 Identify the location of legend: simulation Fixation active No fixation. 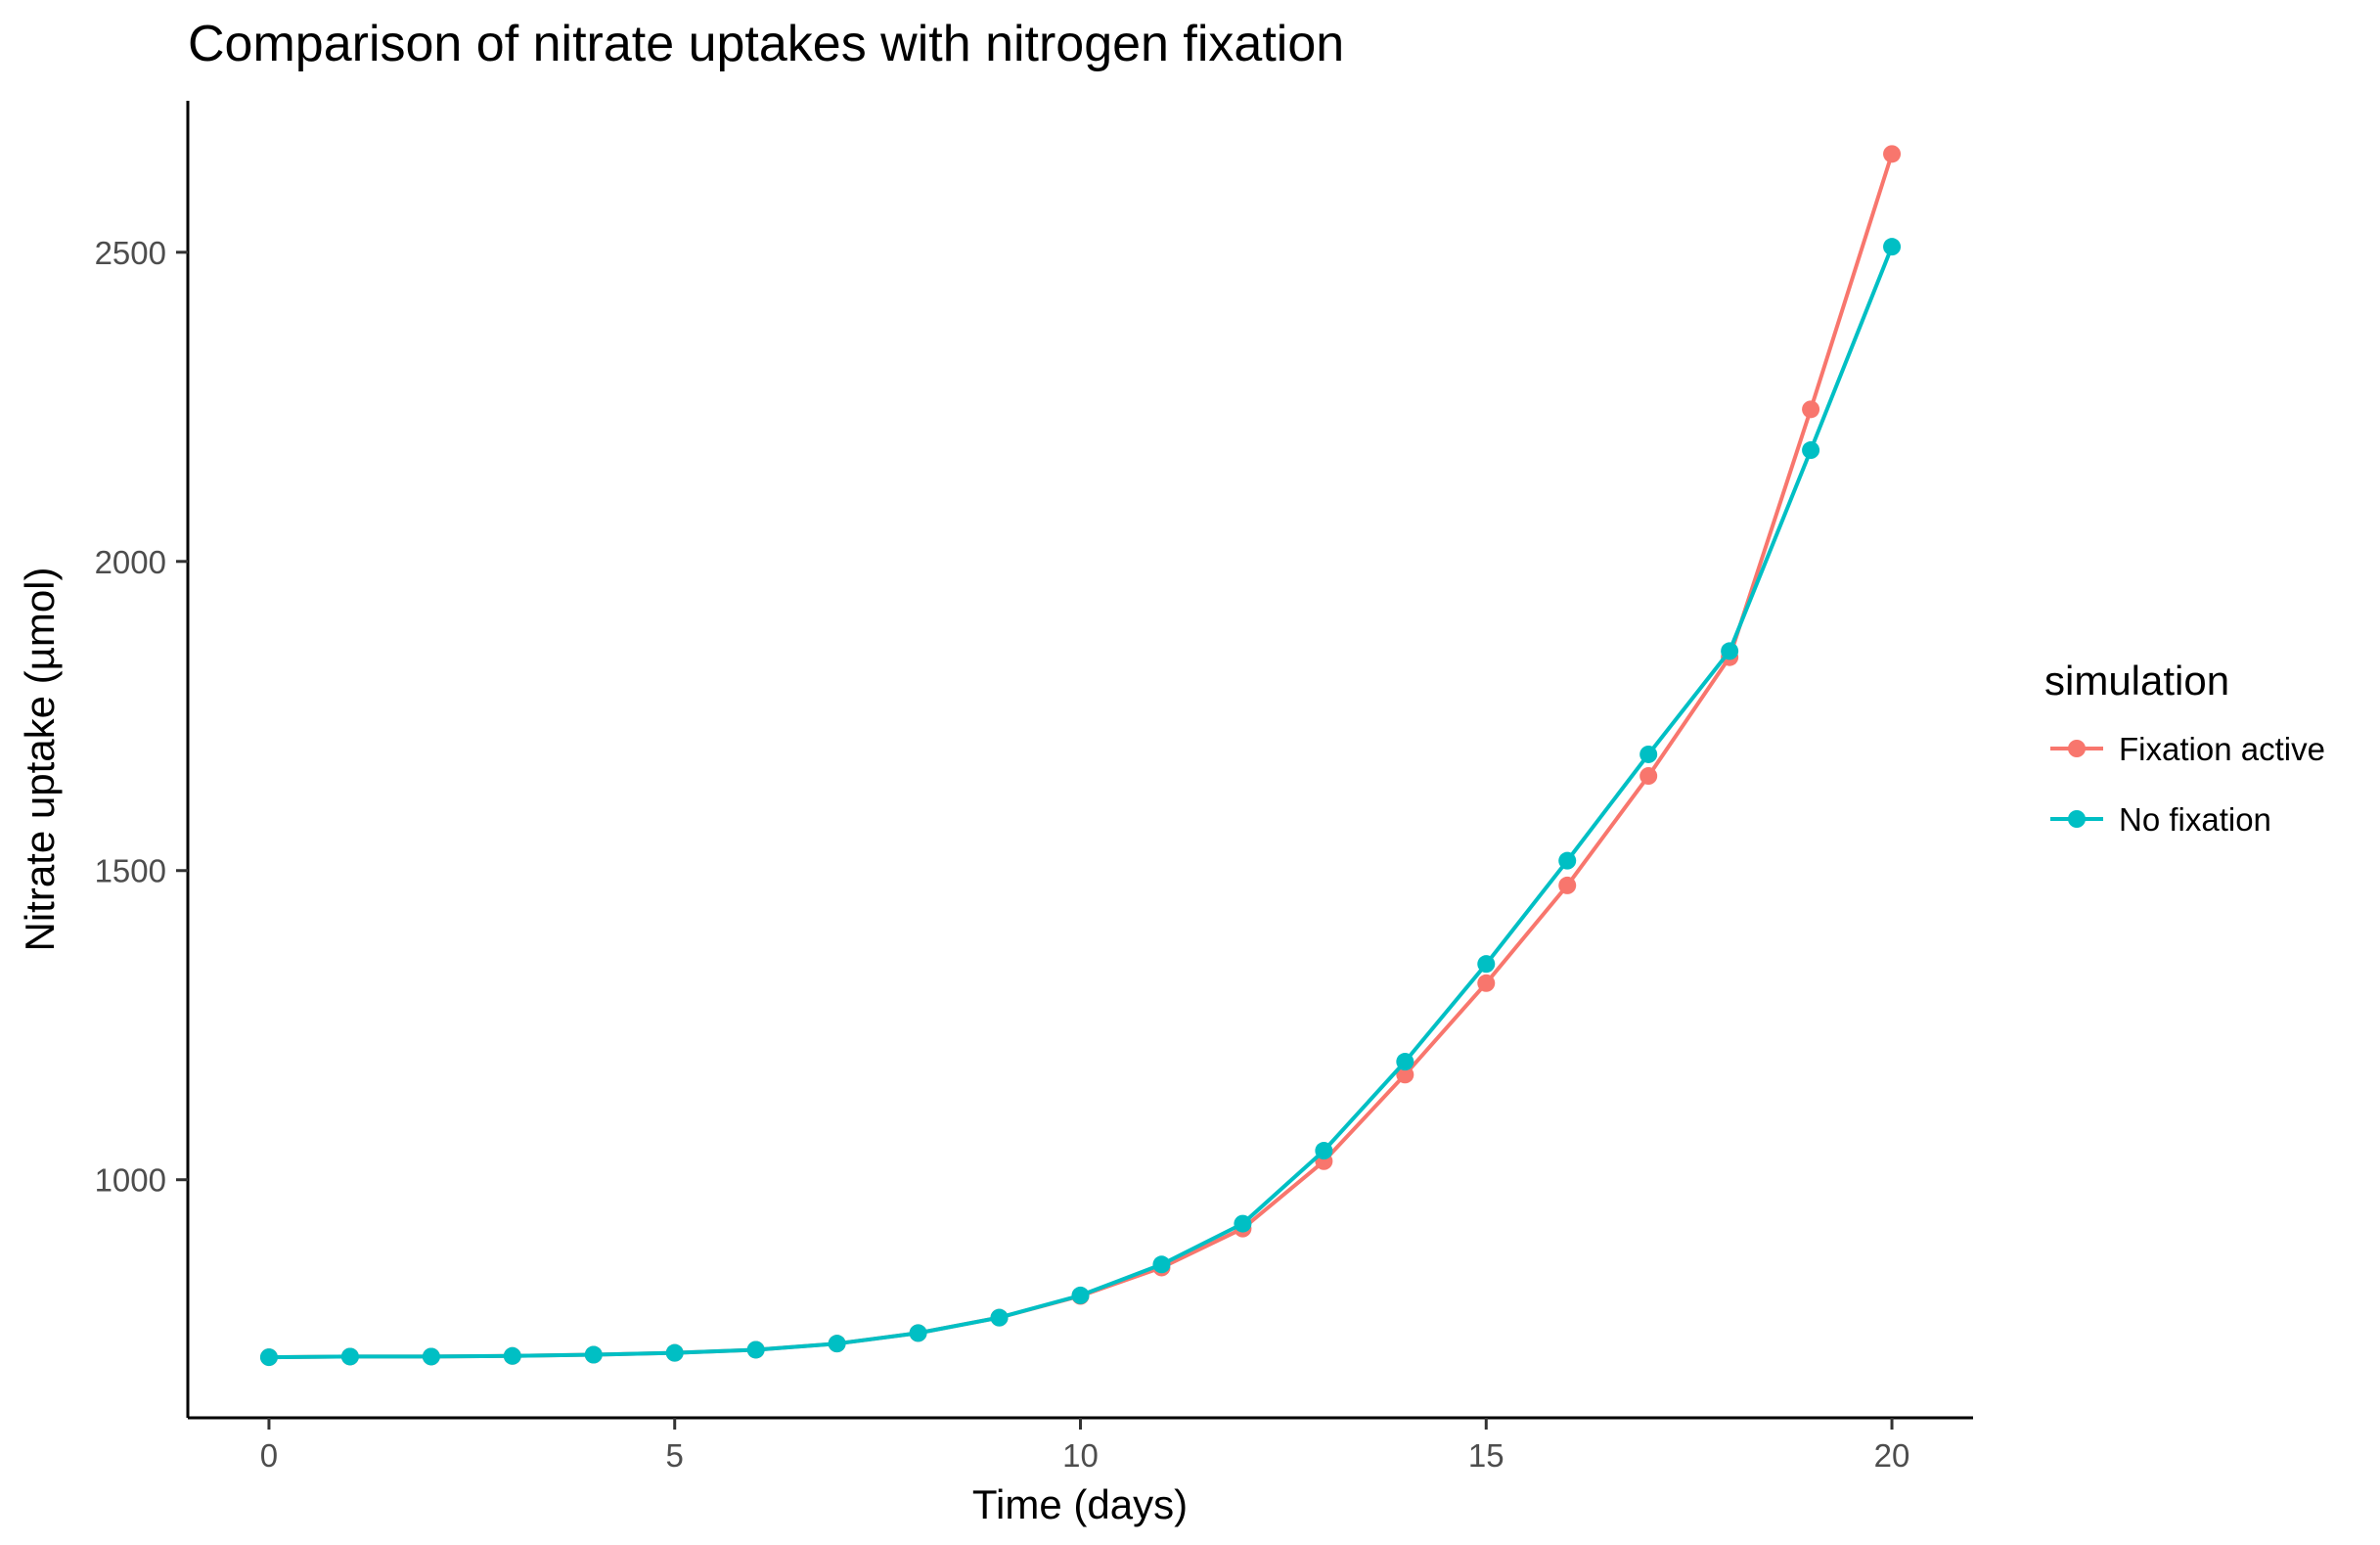
(2184, 748).